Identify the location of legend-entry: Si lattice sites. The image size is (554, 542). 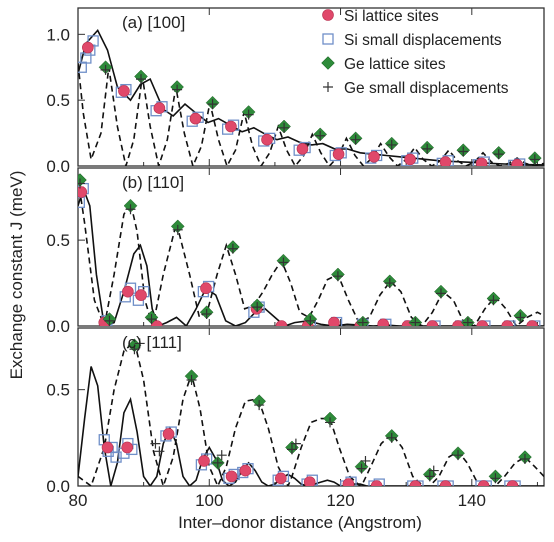
(380, 16).